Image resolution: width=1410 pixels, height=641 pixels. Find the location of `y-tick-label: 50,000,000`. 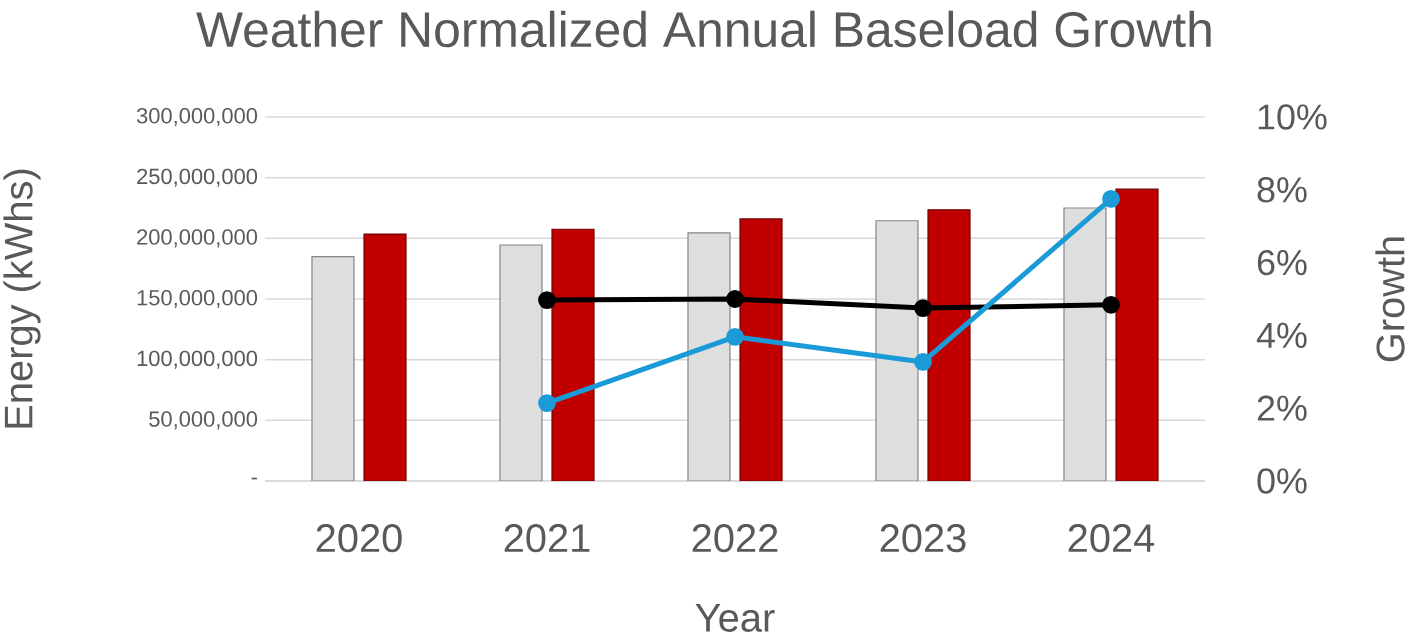

y-tick-label: 50,000,000 is located at coordinates (203, 420).